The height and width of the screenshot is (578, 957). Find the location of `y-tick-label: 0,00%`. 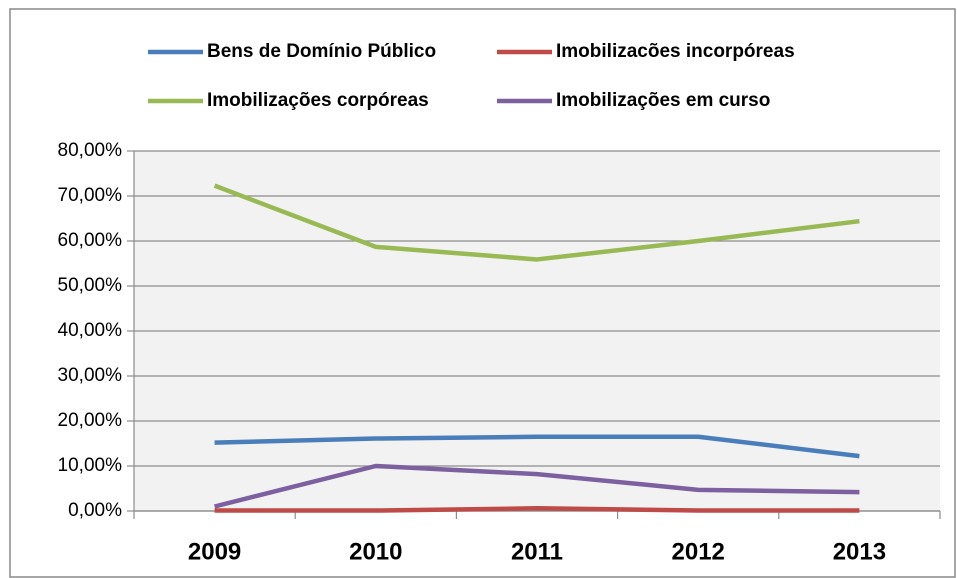

y-tick-label: 0,00% is located at coordinates (95, 510).